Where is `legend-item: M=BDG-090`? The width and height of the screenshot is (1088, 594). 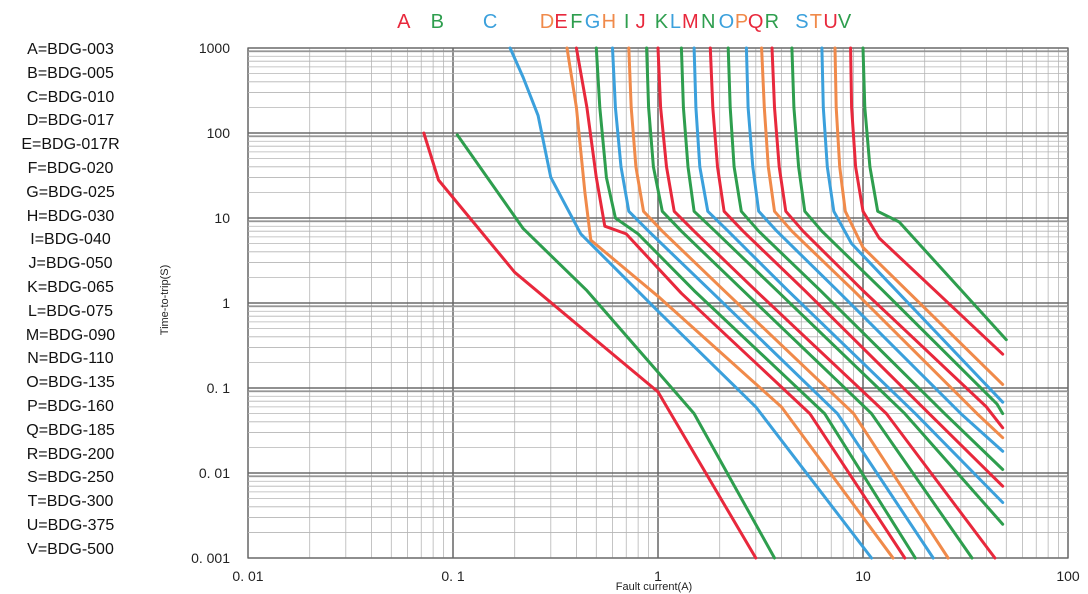
legend-item: M=BDG-090 is located at coordinates (70, 335).